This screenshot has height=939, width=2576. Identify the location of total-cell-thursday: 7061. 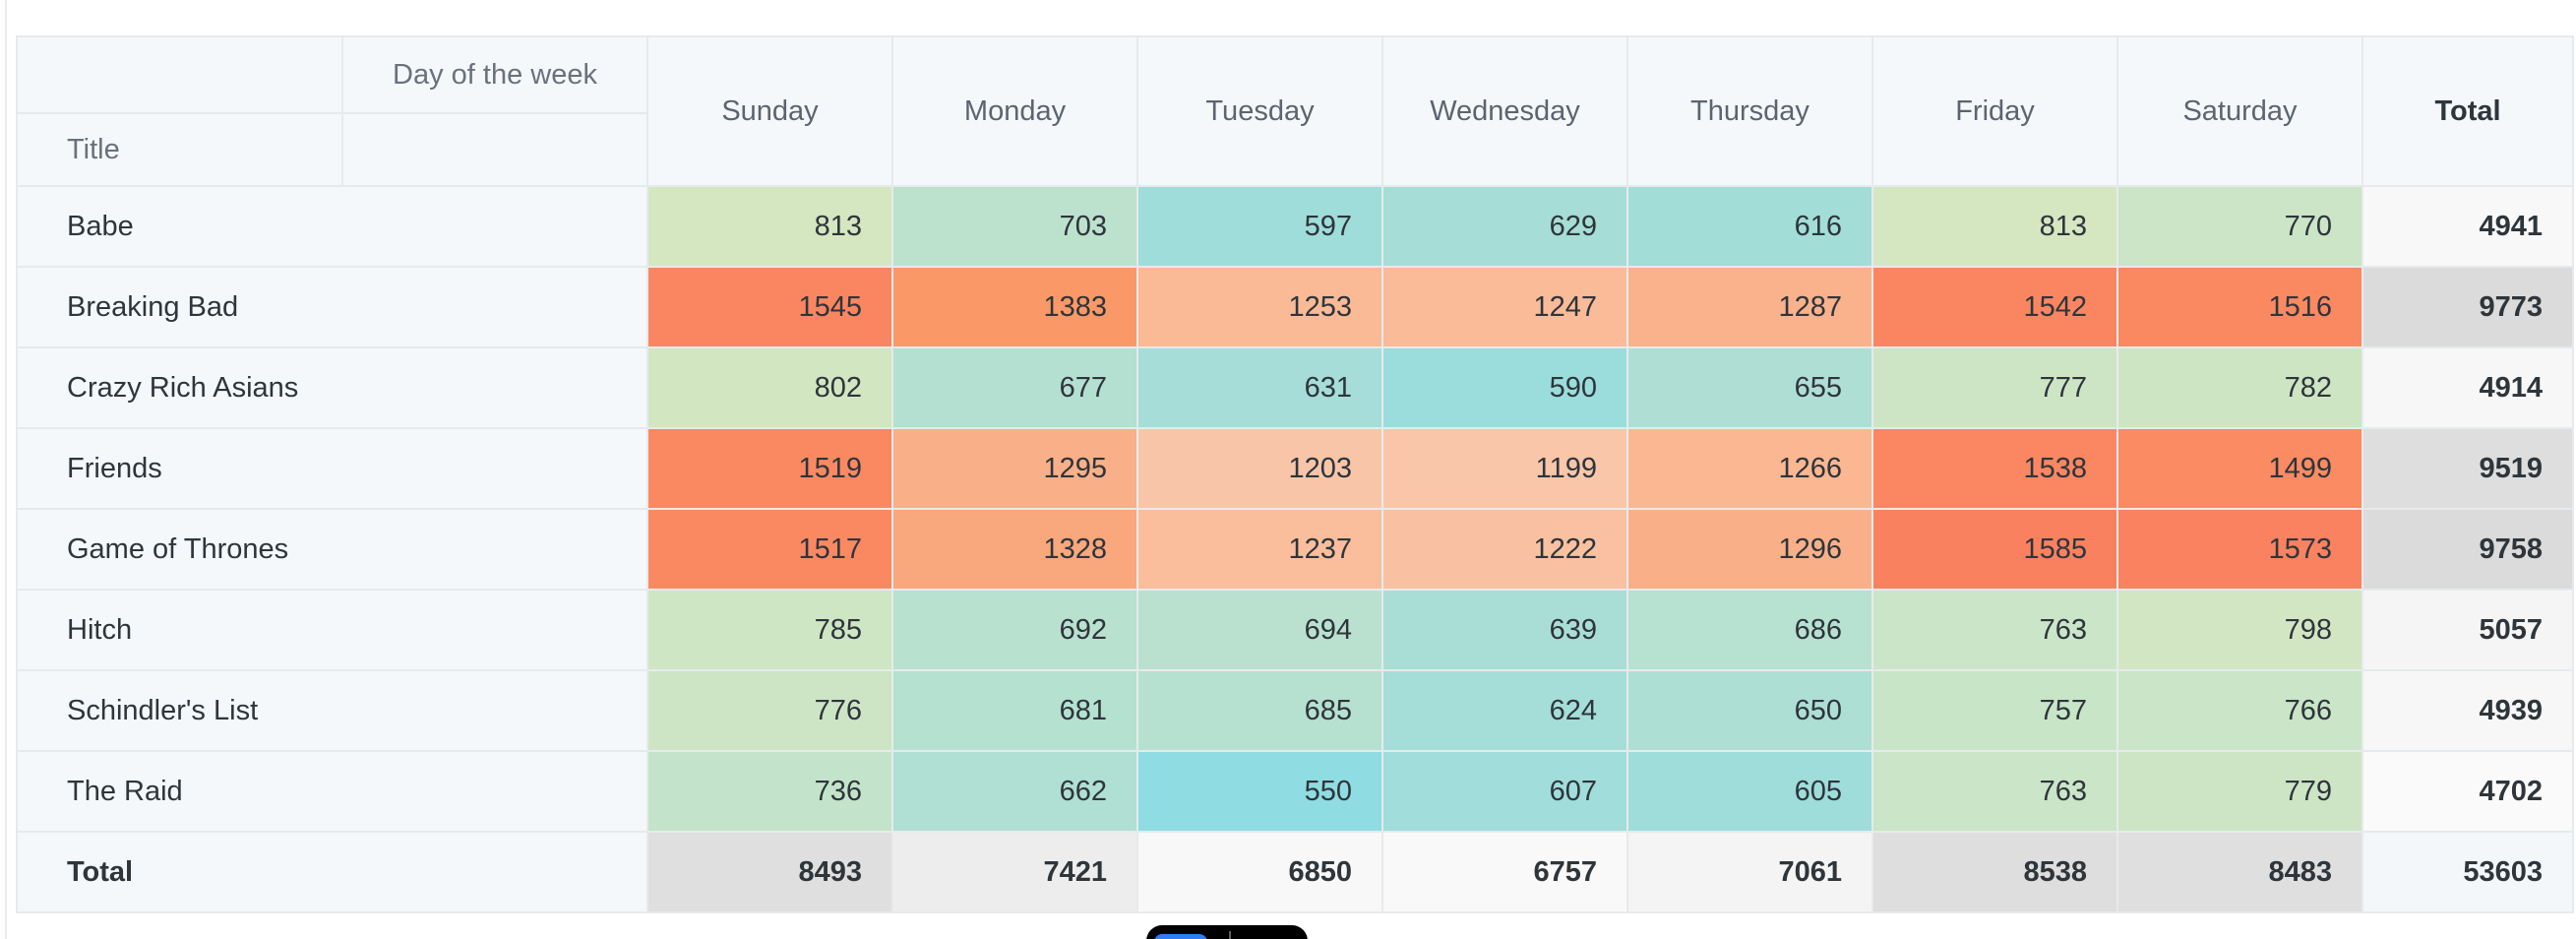
(1749, 872).